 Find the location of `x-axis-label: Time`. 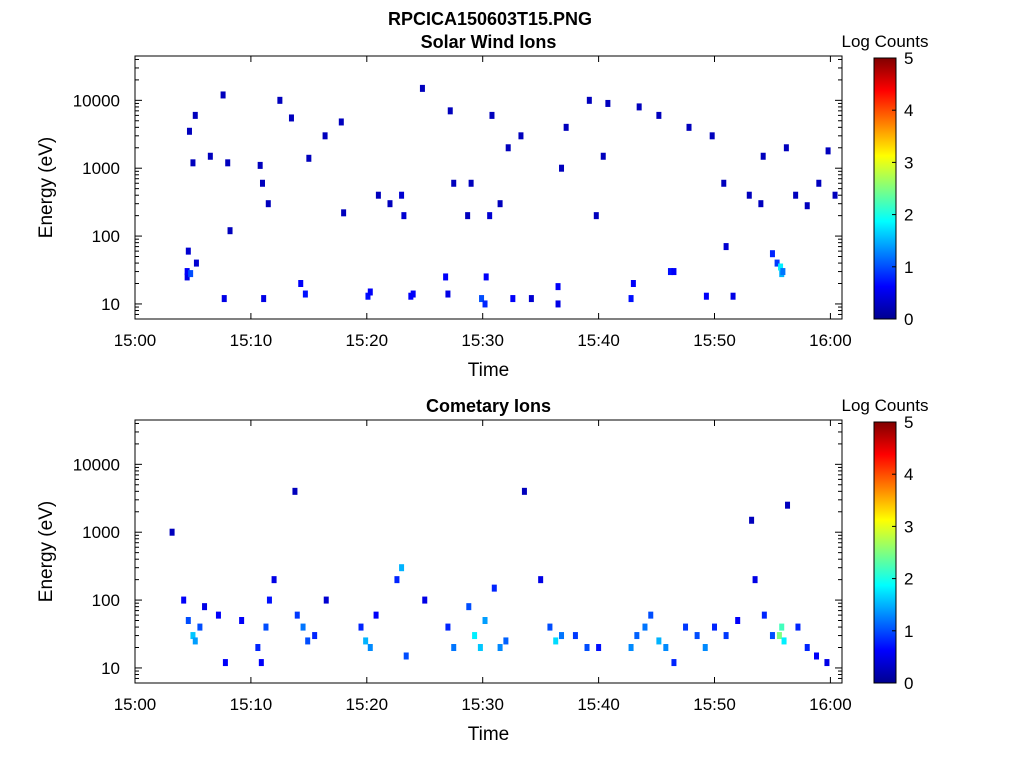

x-axis-label: Time is located at coordinates (489, 734).